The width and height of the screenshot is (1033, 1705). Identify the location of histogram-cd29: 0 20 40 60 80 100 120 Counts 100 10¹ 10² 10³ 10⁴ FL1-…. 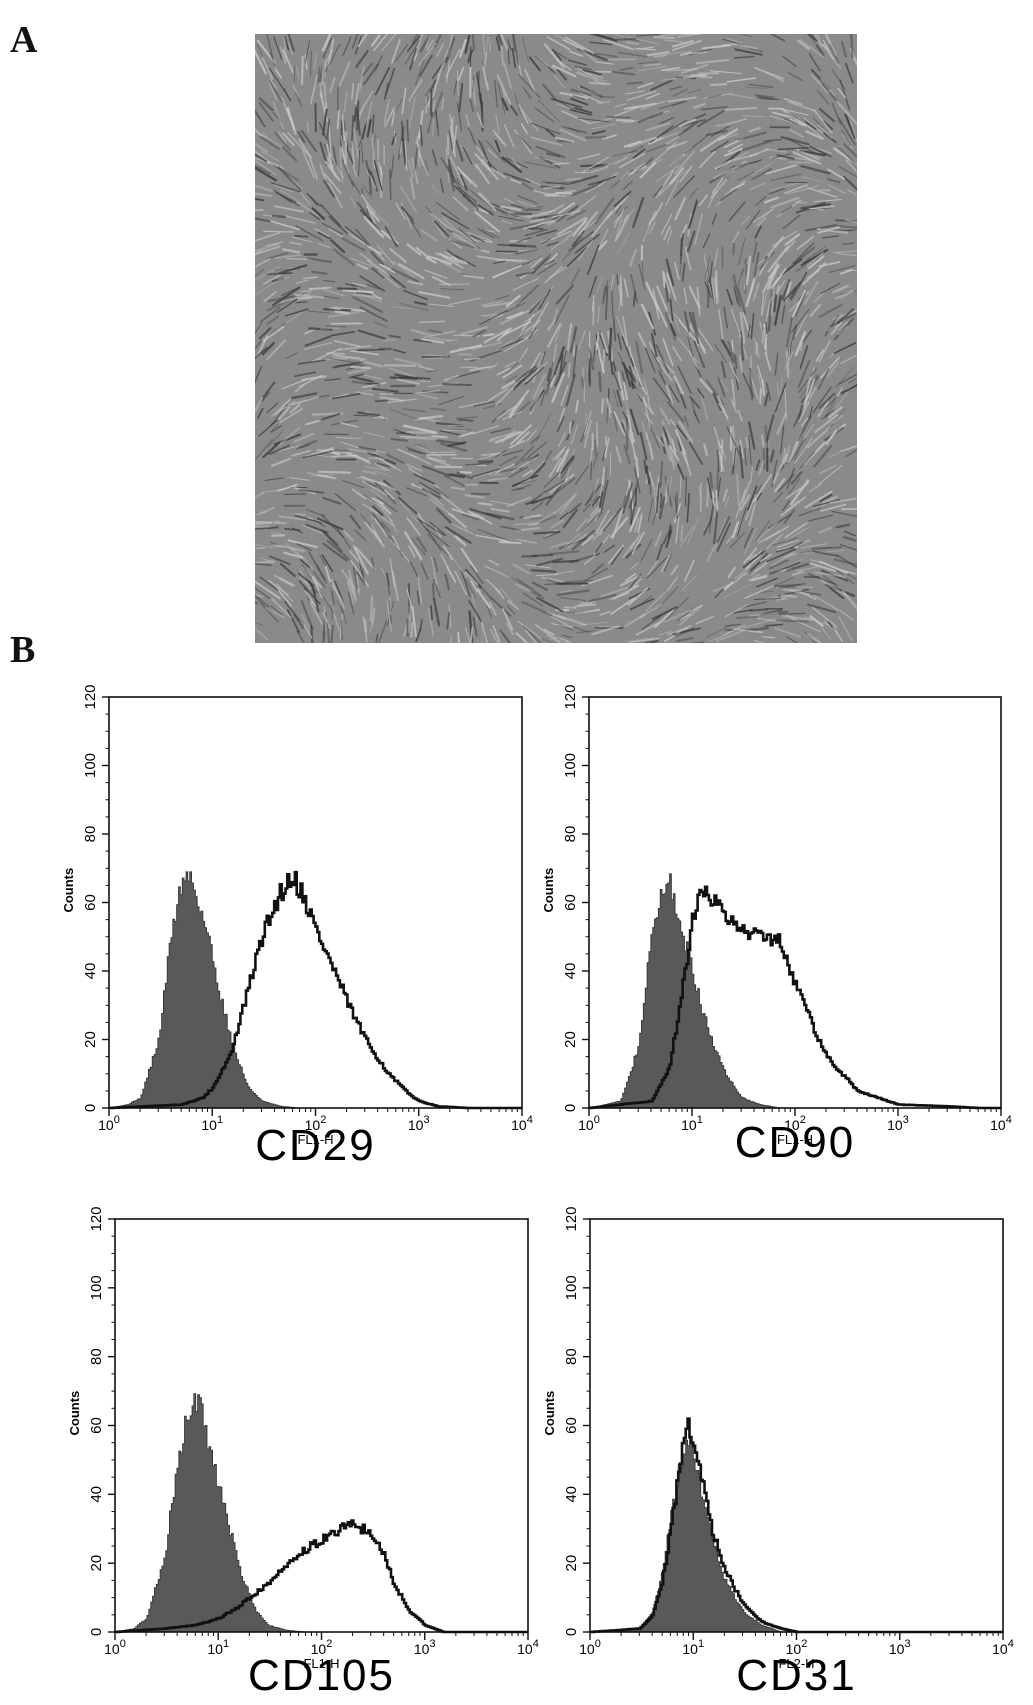
(297, 927).